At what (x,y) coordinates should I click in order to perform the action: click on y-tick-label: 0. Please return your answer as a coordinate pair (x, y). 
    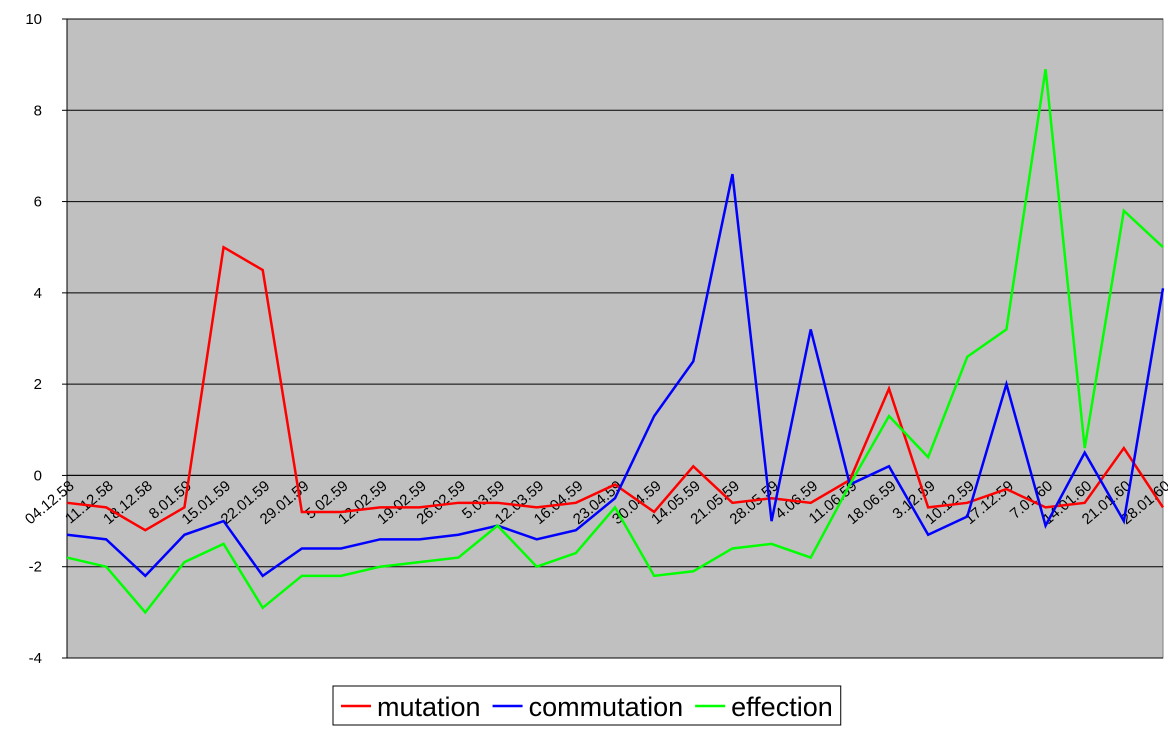
    Looking at the image, I should click on (38, 475).